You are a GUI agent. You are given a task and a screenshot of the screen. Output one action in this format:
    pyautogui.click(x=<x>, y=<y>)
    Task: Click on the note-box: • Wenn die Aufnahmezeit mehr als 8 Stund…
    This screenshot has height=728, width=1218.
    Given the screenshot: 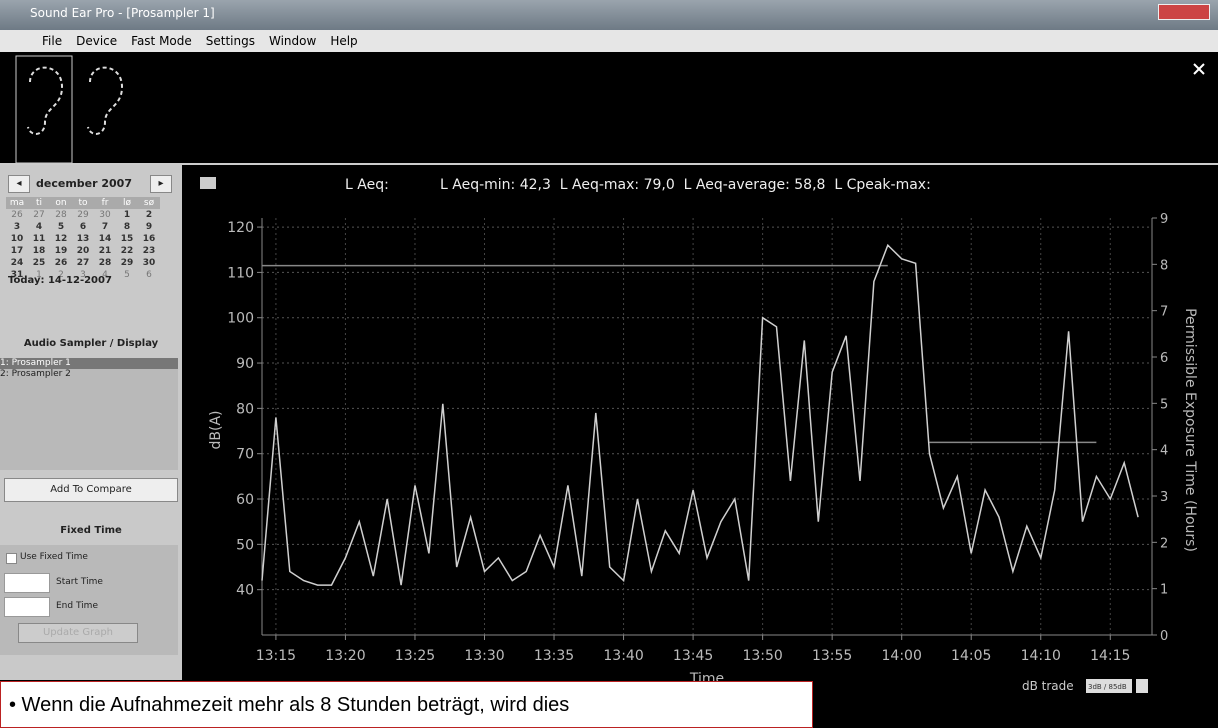 What is the action you would take?
    pyautogui.click(x=406, y=704)
    